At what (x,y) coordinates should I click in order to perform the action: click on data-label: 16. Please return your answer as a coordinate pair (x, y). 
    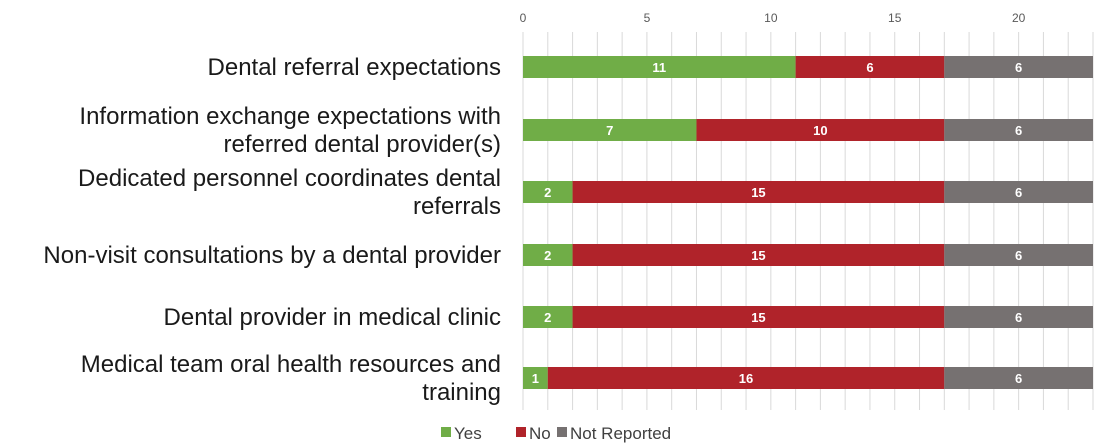
    Looking at the image, I should click on (746, 378).